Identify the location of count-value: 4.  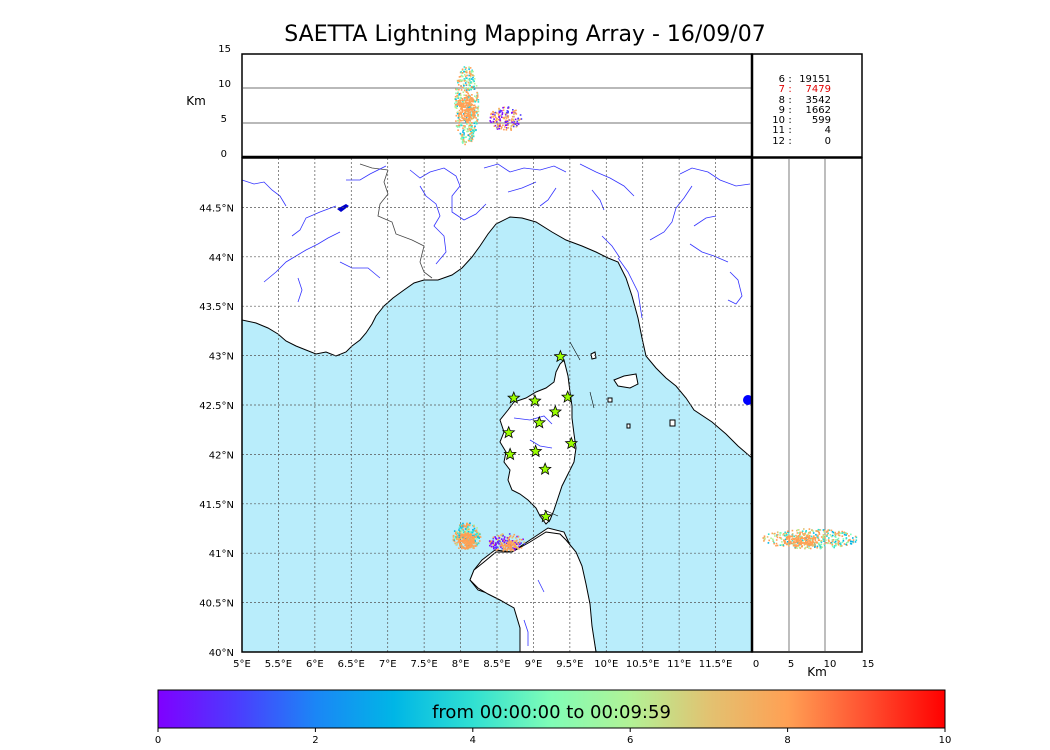
(827, 131).